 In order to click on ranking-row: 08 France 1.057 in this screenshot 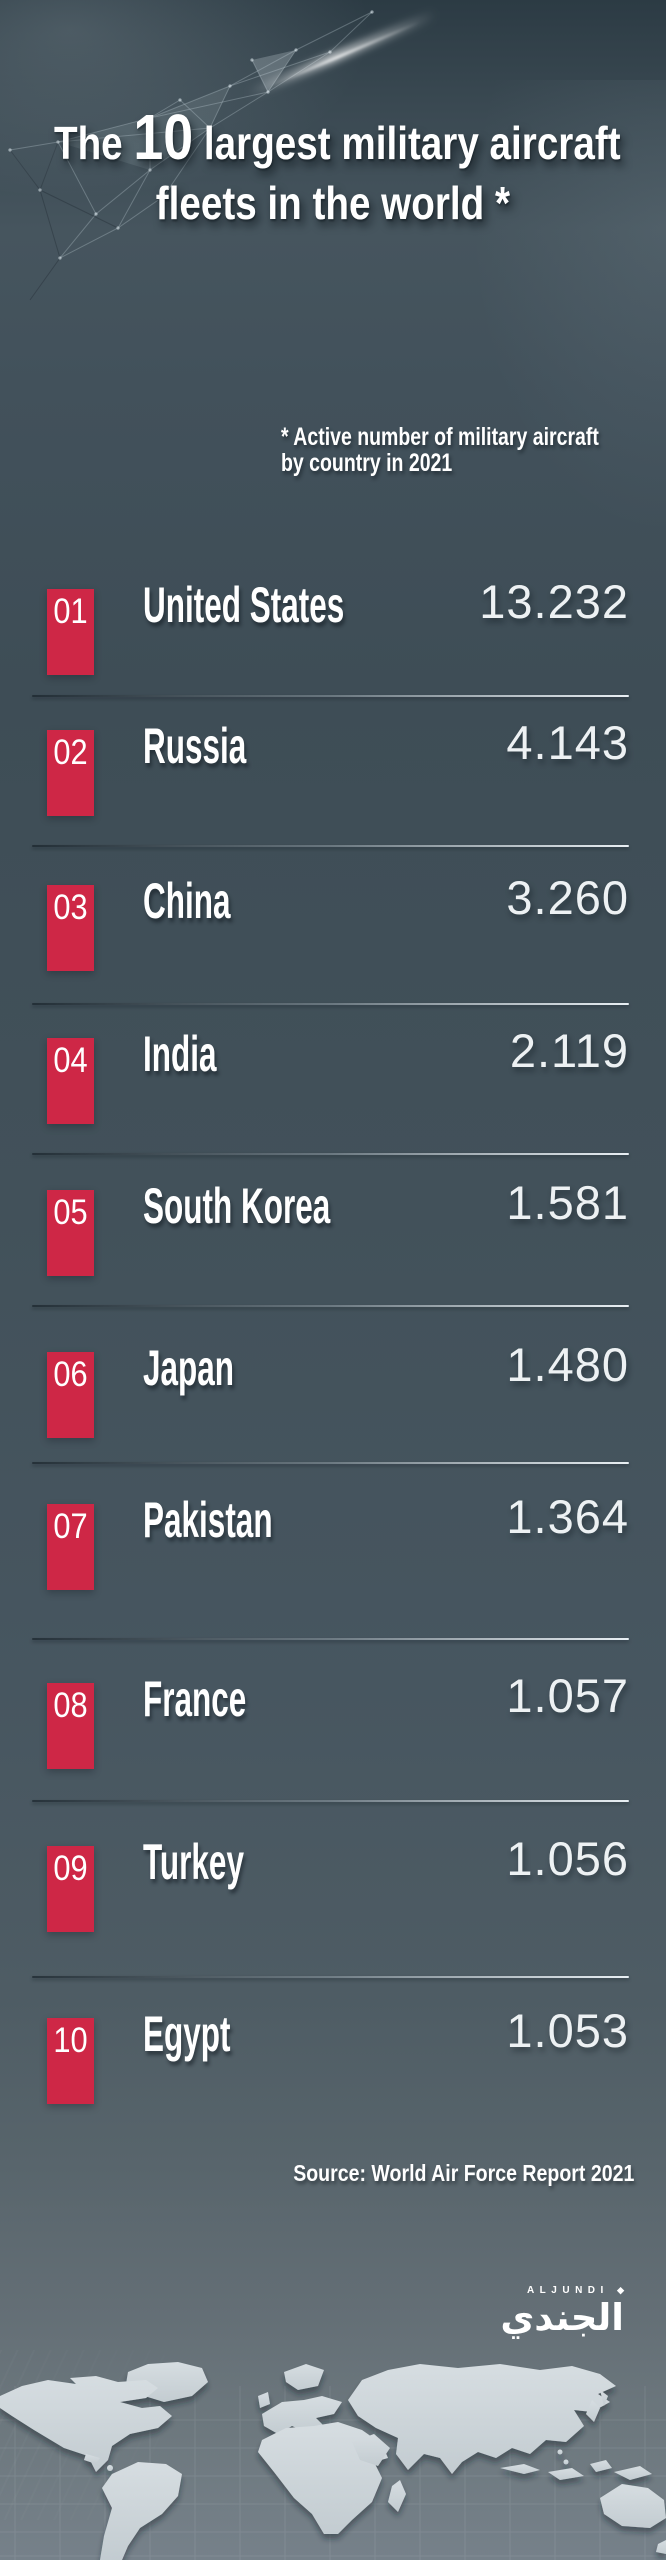, I will do `click(333, 1722)`.